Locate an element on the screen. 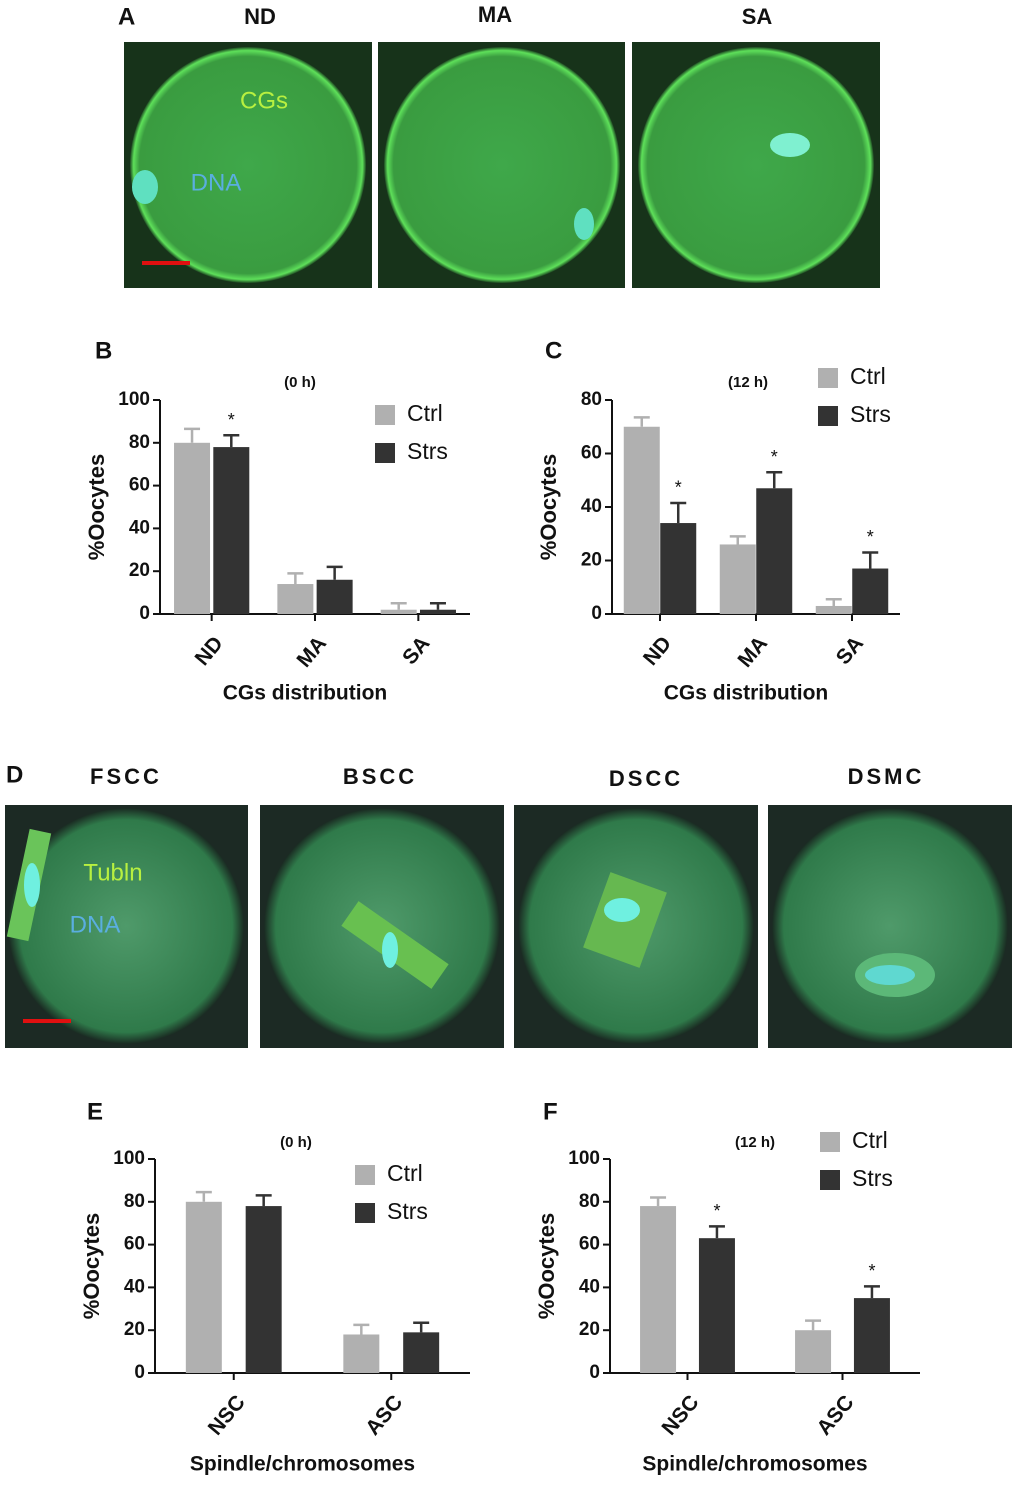  column-label: BSCC is located at coordinates (380, 776).